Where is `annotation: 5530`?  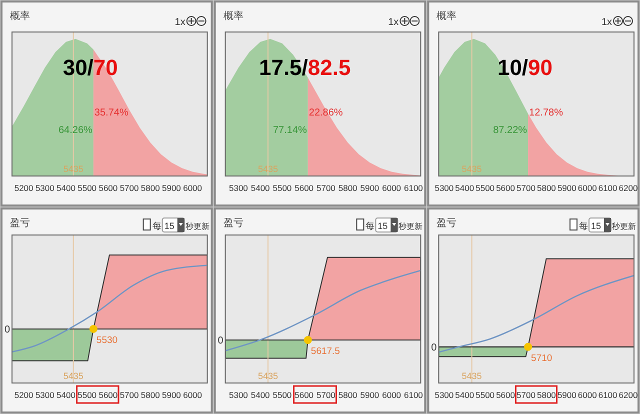 annotation: 5530 is located at coordinates (107, 340).